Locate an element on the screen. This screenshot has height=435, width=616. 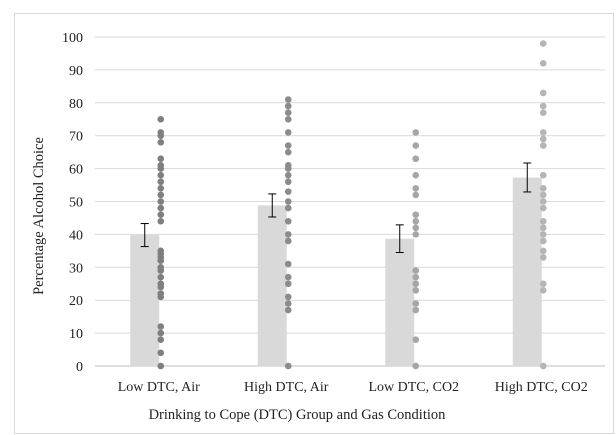
y-tick-label: 100 is located at coordinates (72, 38).